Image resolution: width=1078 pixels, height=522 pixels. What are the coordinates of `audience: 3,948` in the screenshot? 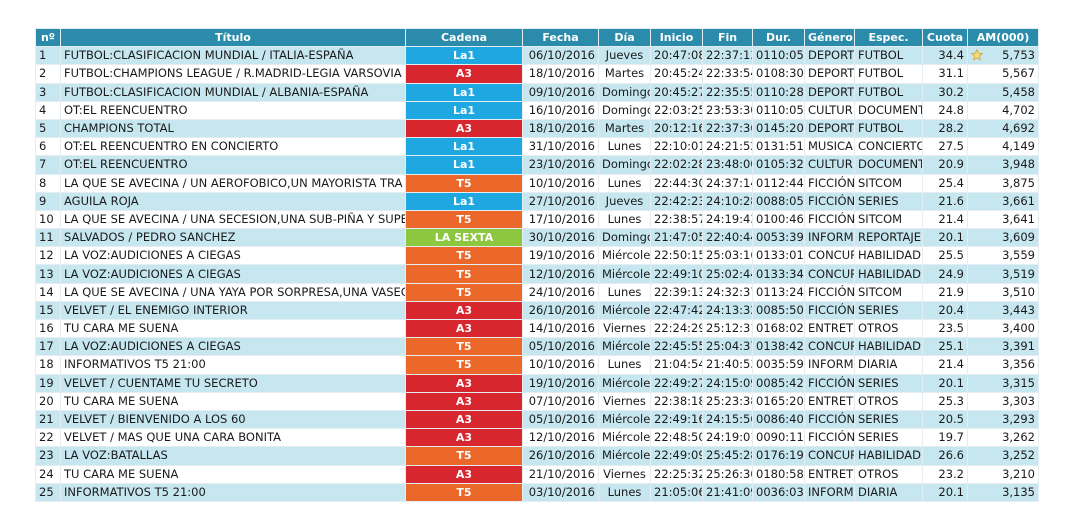 It's located at (1003, 165).